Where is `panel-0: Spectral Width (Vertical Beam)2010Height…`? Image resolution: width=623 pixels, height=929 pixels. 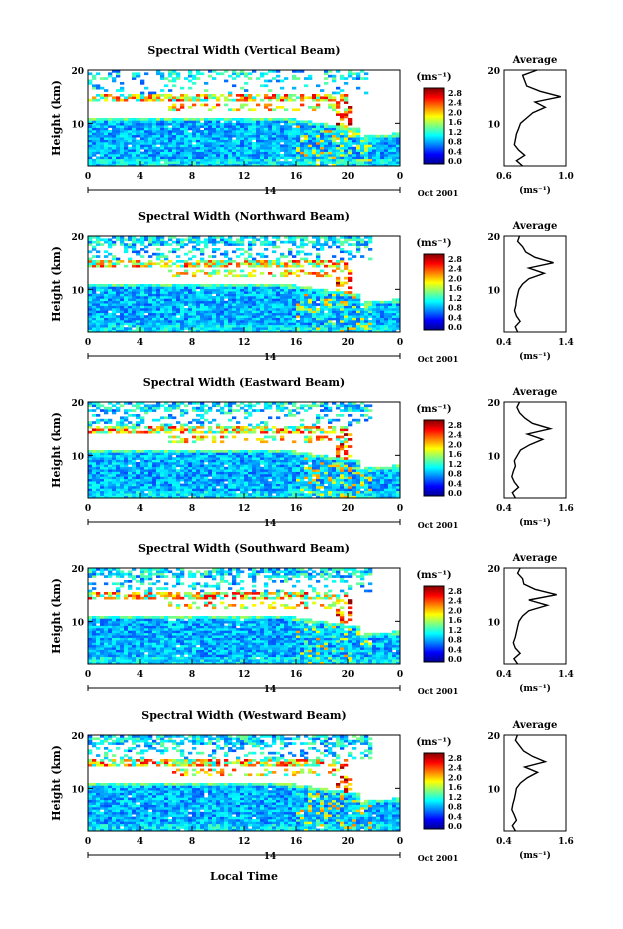 panel-0: Spectral Width (Vertical Beam)2010Height… is located at coordinates (312, 121).